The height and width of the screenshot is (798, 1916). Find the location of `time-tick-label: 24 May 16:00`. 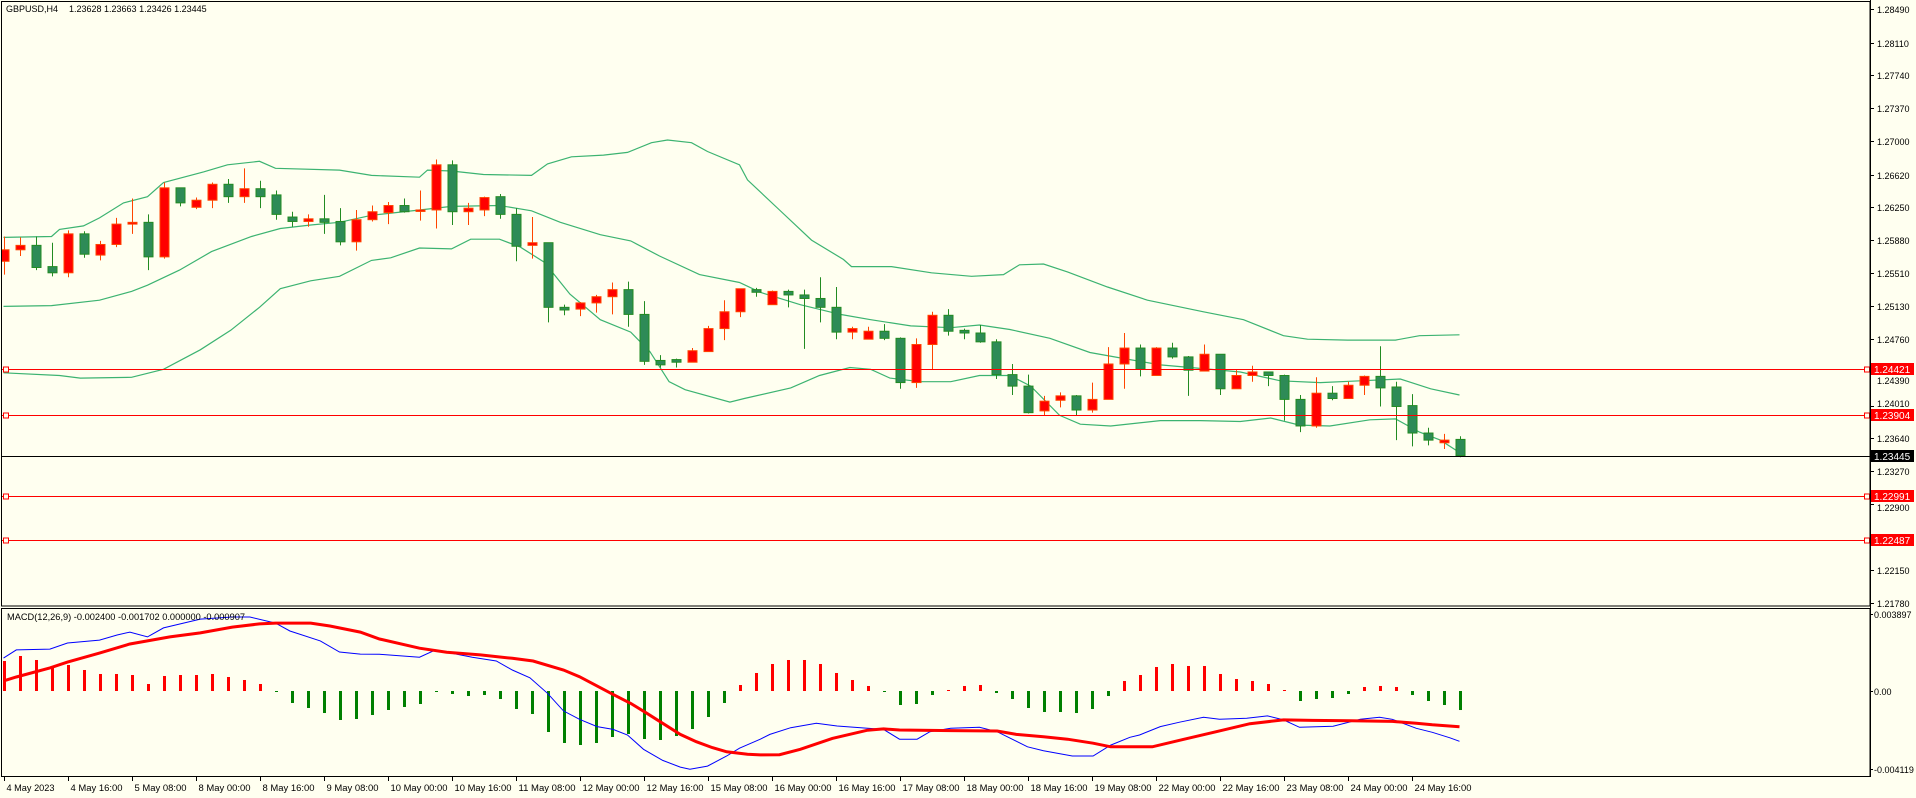

time-tick-label: 24 May 16:00 is located at coordinates (1443, 788).